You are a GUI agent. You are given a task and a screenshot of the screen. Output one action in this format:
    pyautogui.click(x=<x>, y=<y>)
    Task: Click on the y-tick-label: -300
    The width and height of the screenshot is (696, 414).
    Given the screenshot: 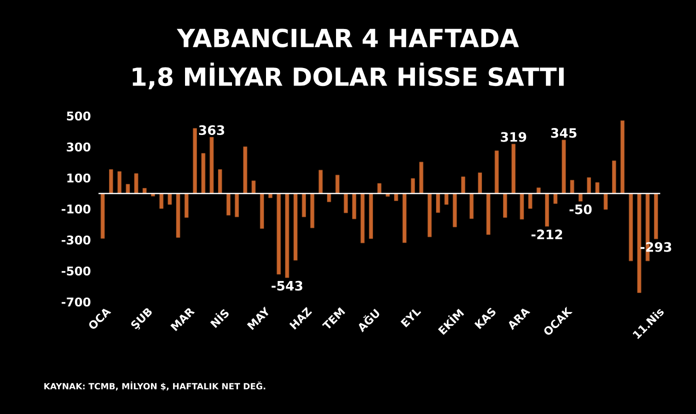 What is the action you would take?
    pyautogui.click(x=76, y=240)
    